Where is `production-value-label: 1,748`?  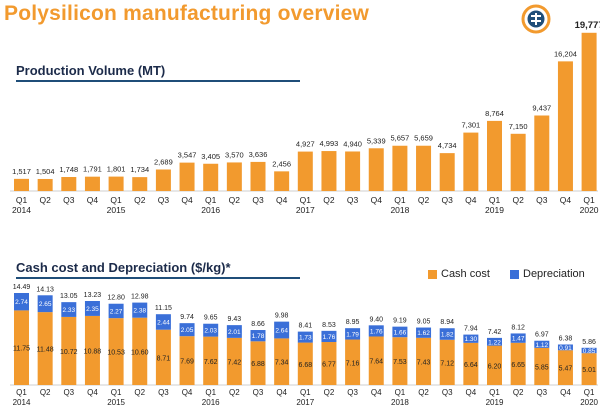 production-value-label: 1,748 is located at coordinates (68, 169).